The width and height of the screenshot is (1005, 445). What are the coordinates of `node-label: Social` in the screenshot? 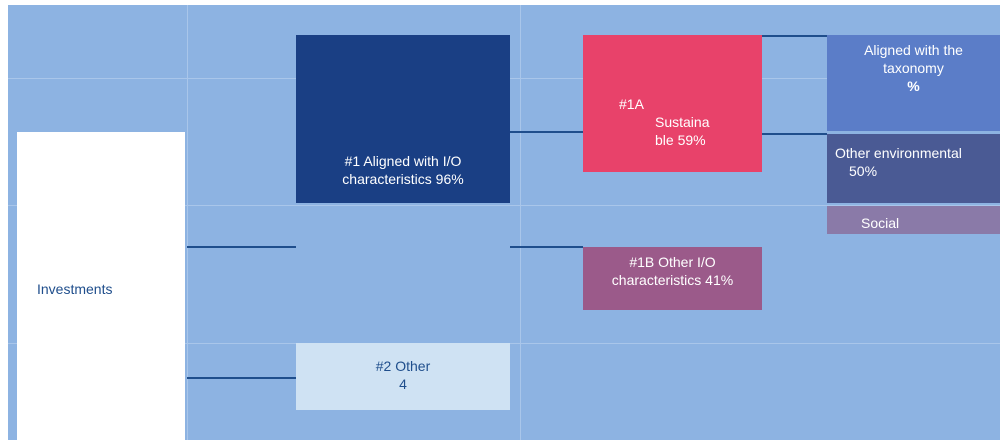 It's located at (880, 223).